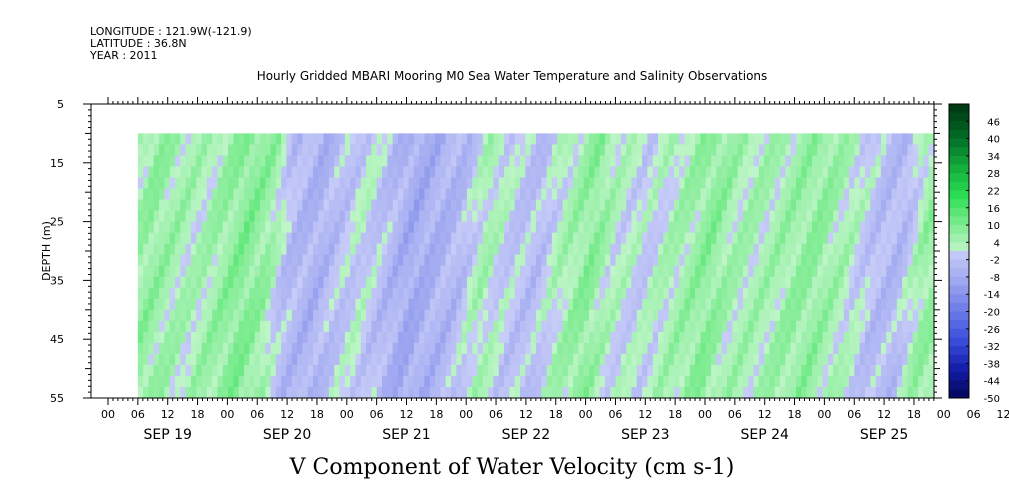  I want to click on y-tick-label: 15, so click(57, 163).